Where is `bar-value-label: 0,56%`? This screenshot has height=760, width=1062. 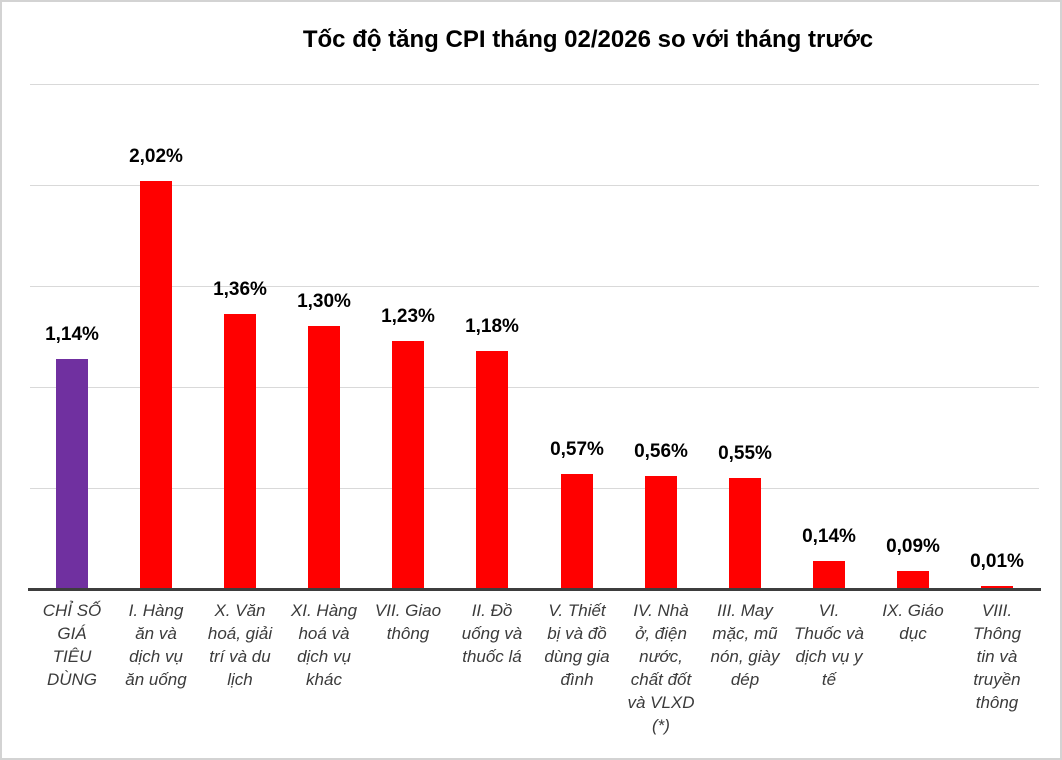
bar-value-label: 0,56% is located at coordinates (661, 451).